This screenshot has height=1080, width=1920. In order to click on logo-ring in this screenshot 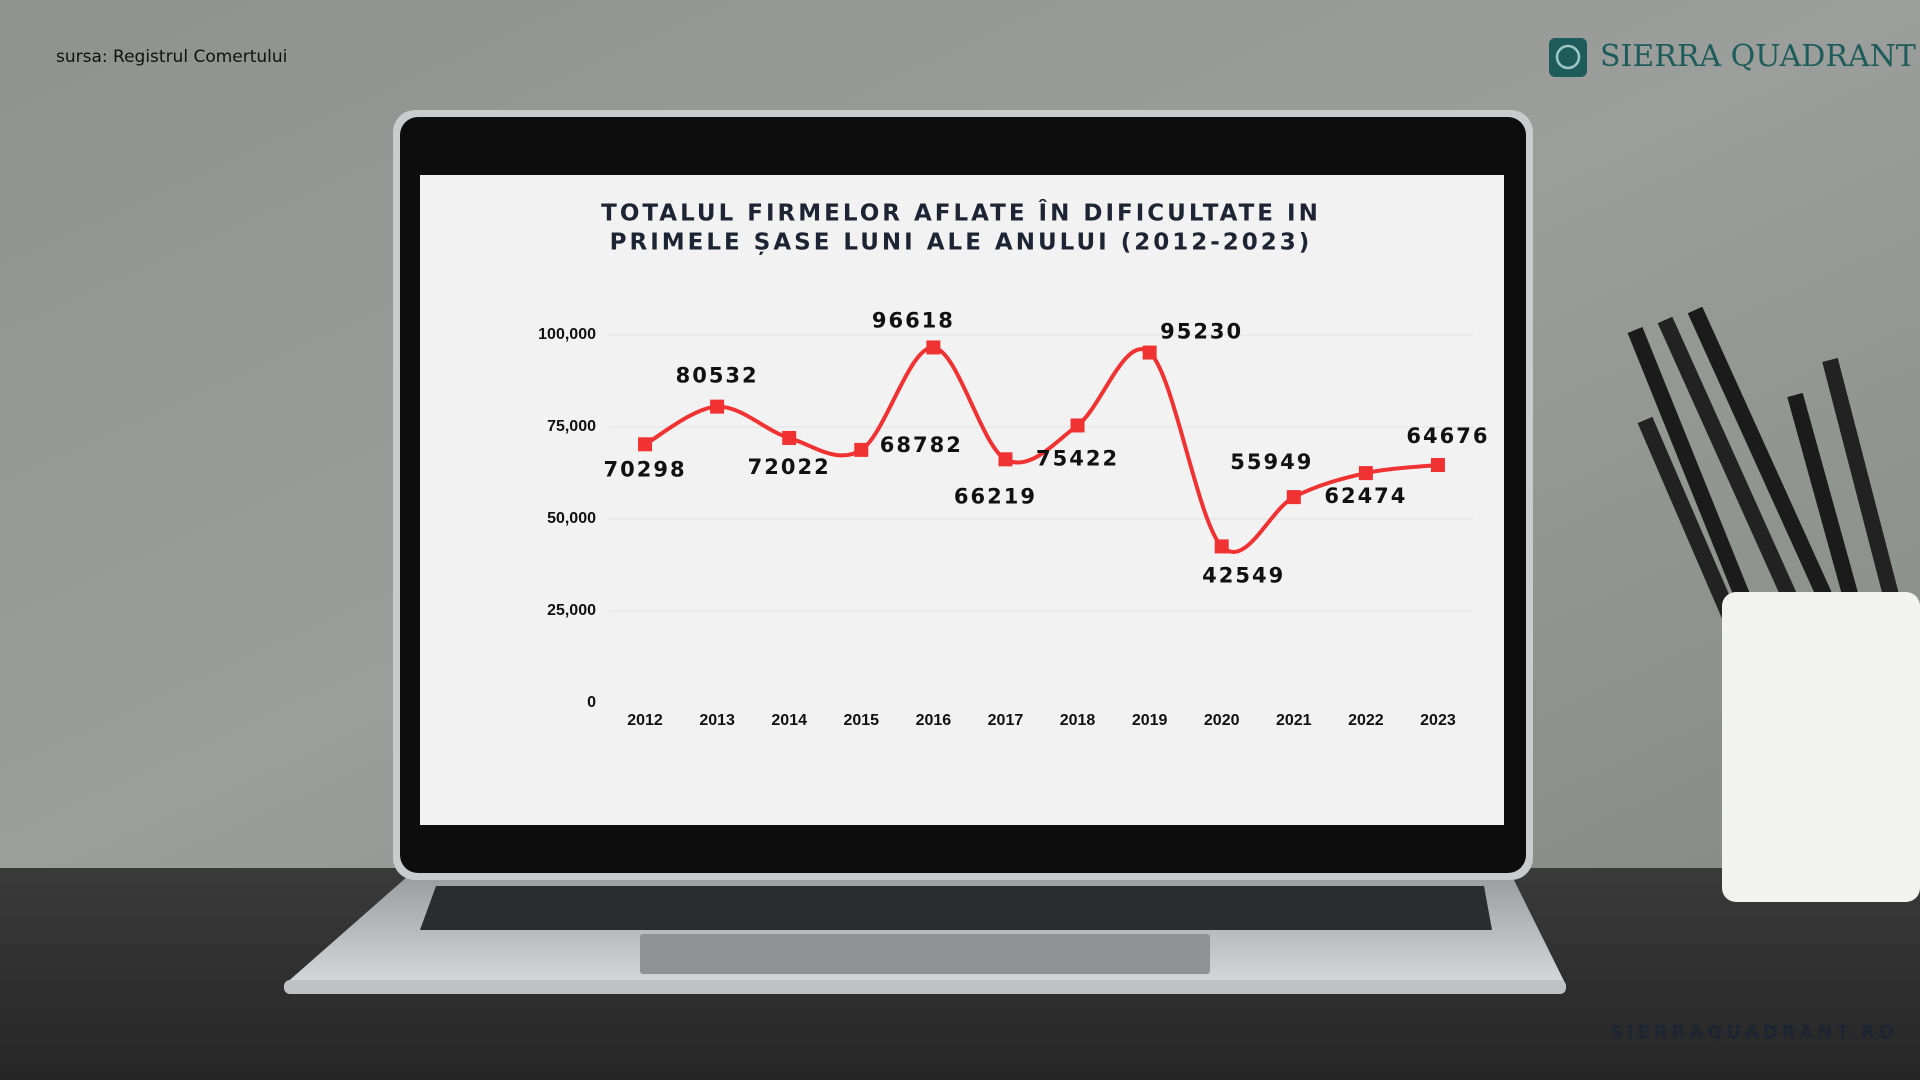, I will do `click(1568, 57)`.